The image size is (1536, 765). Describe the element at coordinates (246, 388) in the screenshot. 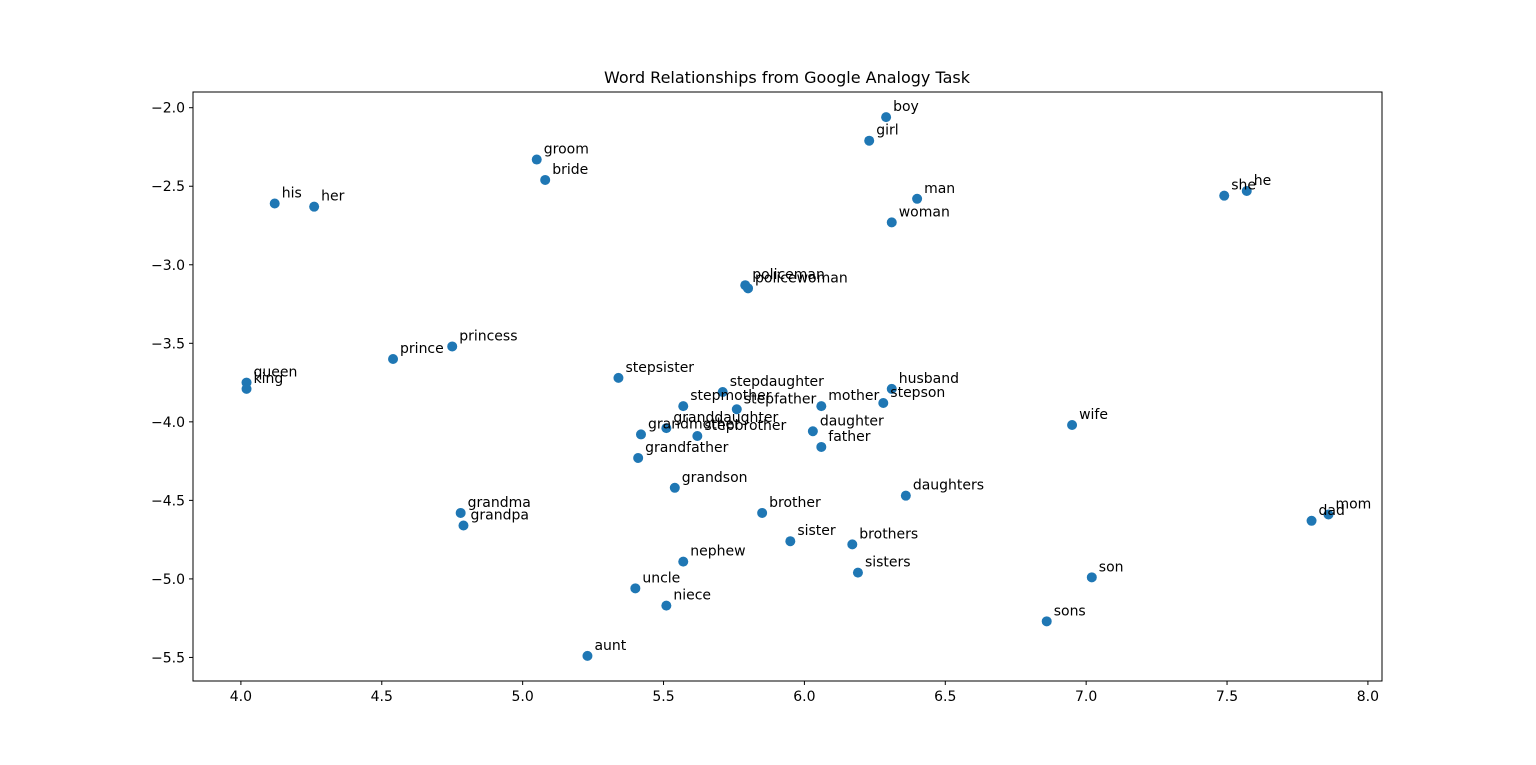

I see `scatter-point-king` at that location.